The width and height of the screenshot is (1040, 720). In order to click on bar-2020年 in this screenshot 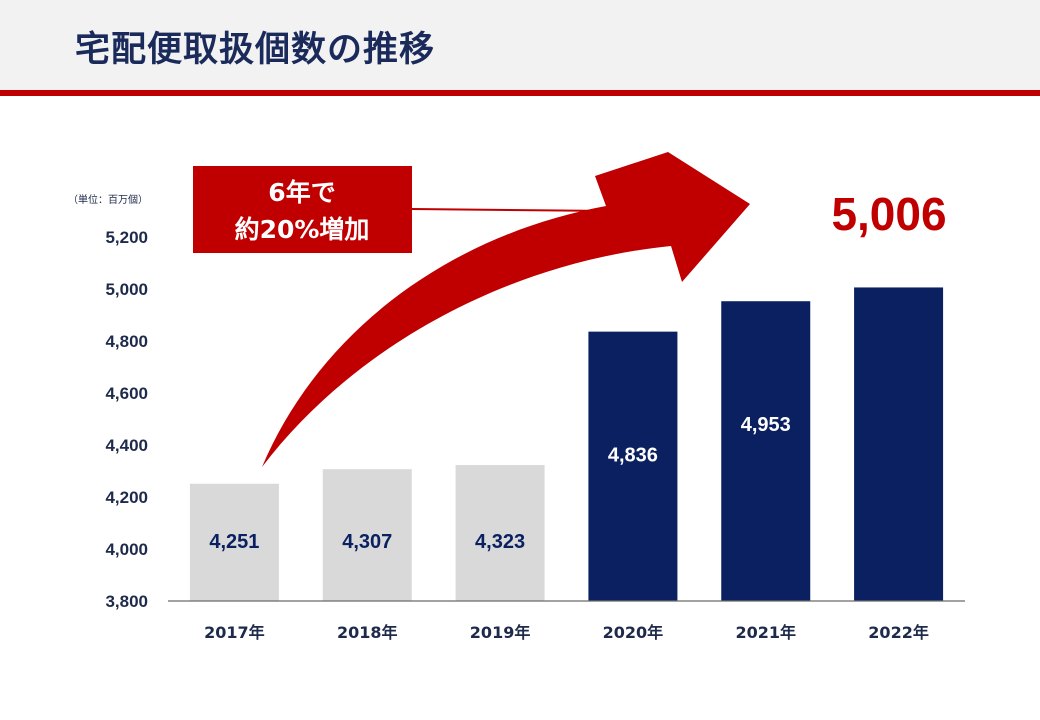, I will do `click(633, 466)`.